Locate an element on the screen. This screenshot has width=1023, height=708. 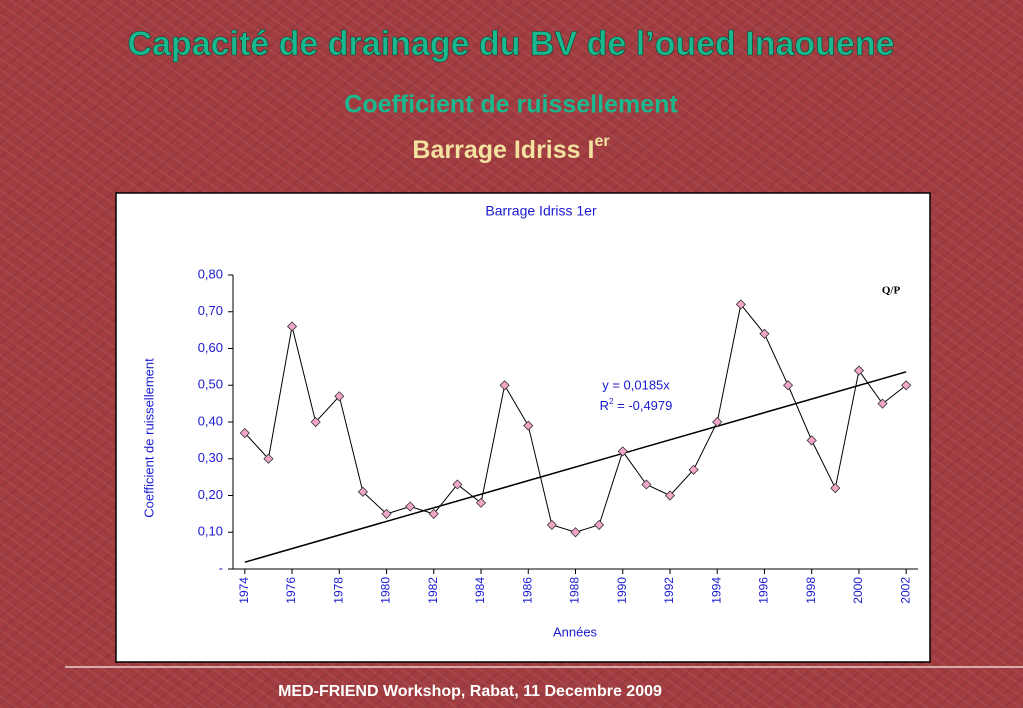
x-tick-label: 1986 is located at coordinates (527, 590).